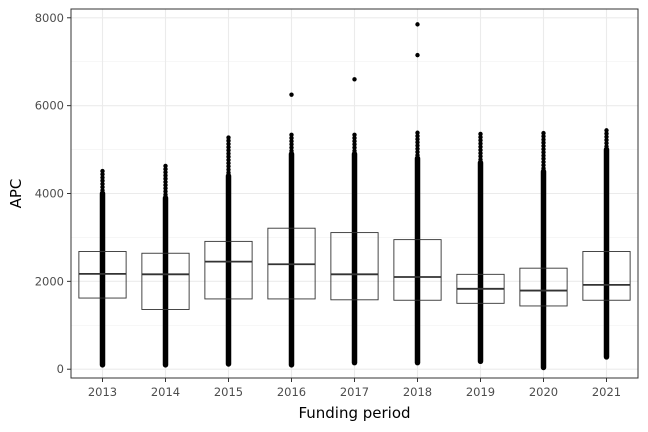 The image size is (648, 432). What do you see at coordinates (49, 106) in the screenshot?
I see `y-tick-label: 6000` at bounding box center [49, 106].